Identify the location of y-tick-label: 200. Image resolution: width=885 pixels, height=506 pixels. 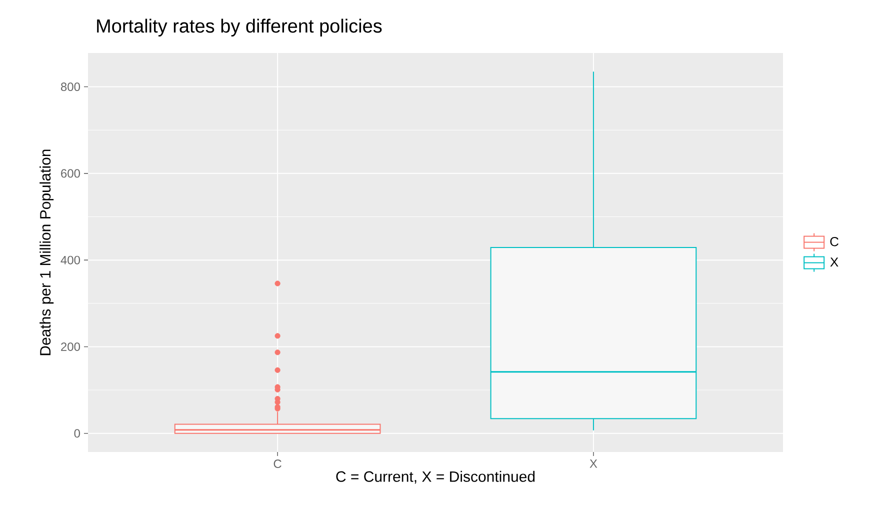
(70, 346).